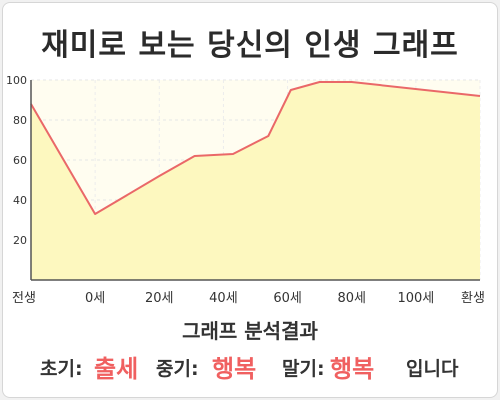 The image size is (500, 400). What do you see at coordinates (177, 369) in the screenshot?
I see `middle-label: 중기:` at bounding box center [177, 369].